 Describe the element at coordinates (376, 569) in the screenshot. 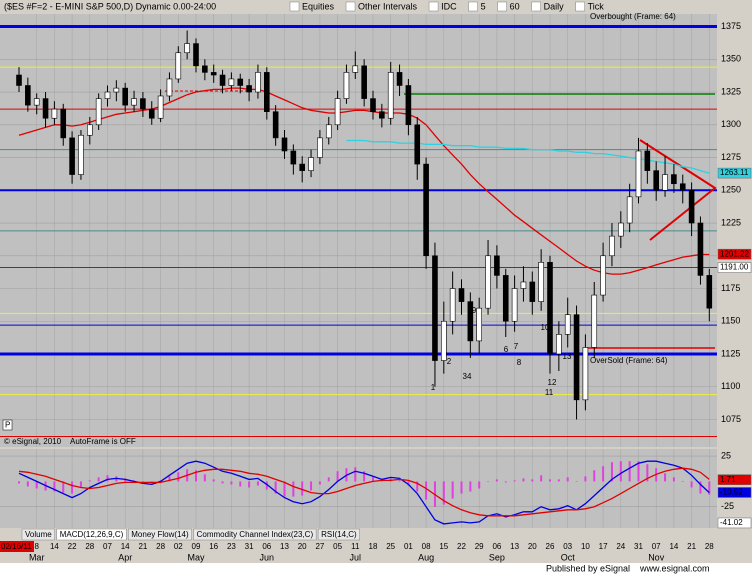

I see `footer-bar` at that location.